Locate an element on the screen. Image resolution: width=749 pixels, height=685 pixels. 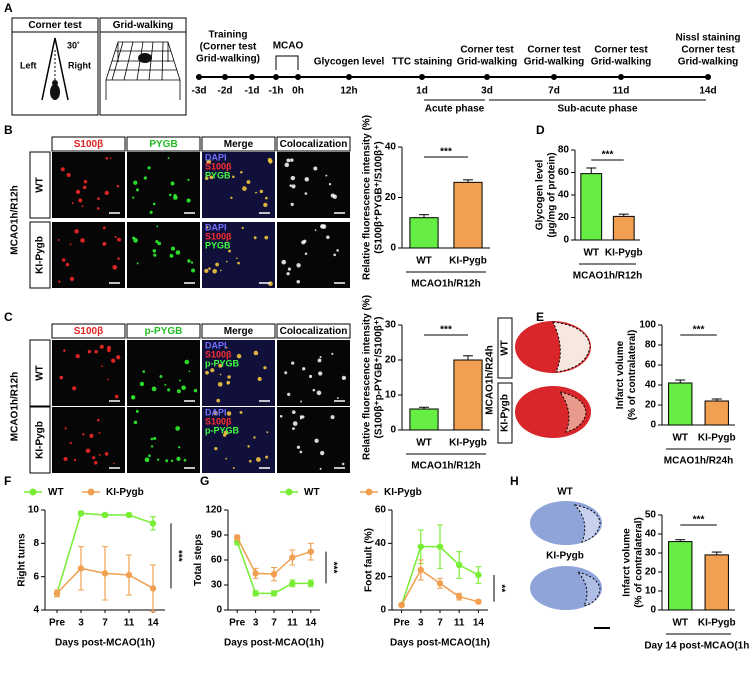
row-label-box is located at coordinates (40, 373).